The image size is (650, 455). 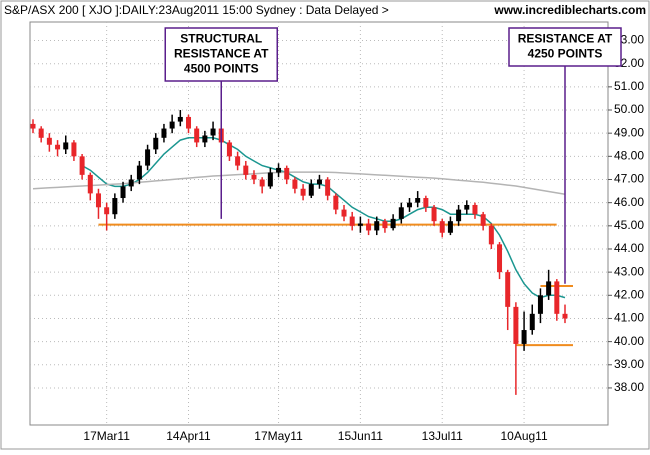 I want to click on y-tick-label: 46.00, so click(x=629, y=202).